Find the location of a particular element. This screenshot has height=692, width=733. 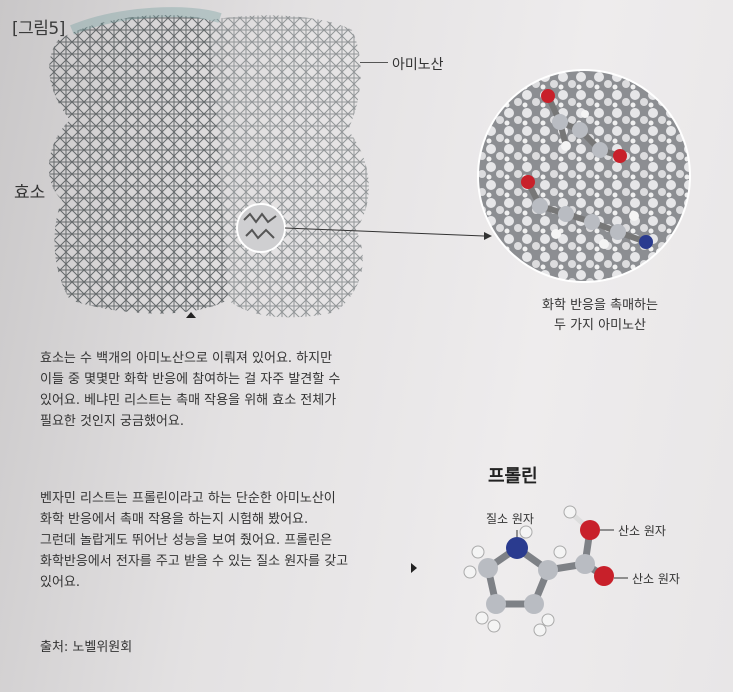

triangle-up-icon is located at coordinates (191, 315).